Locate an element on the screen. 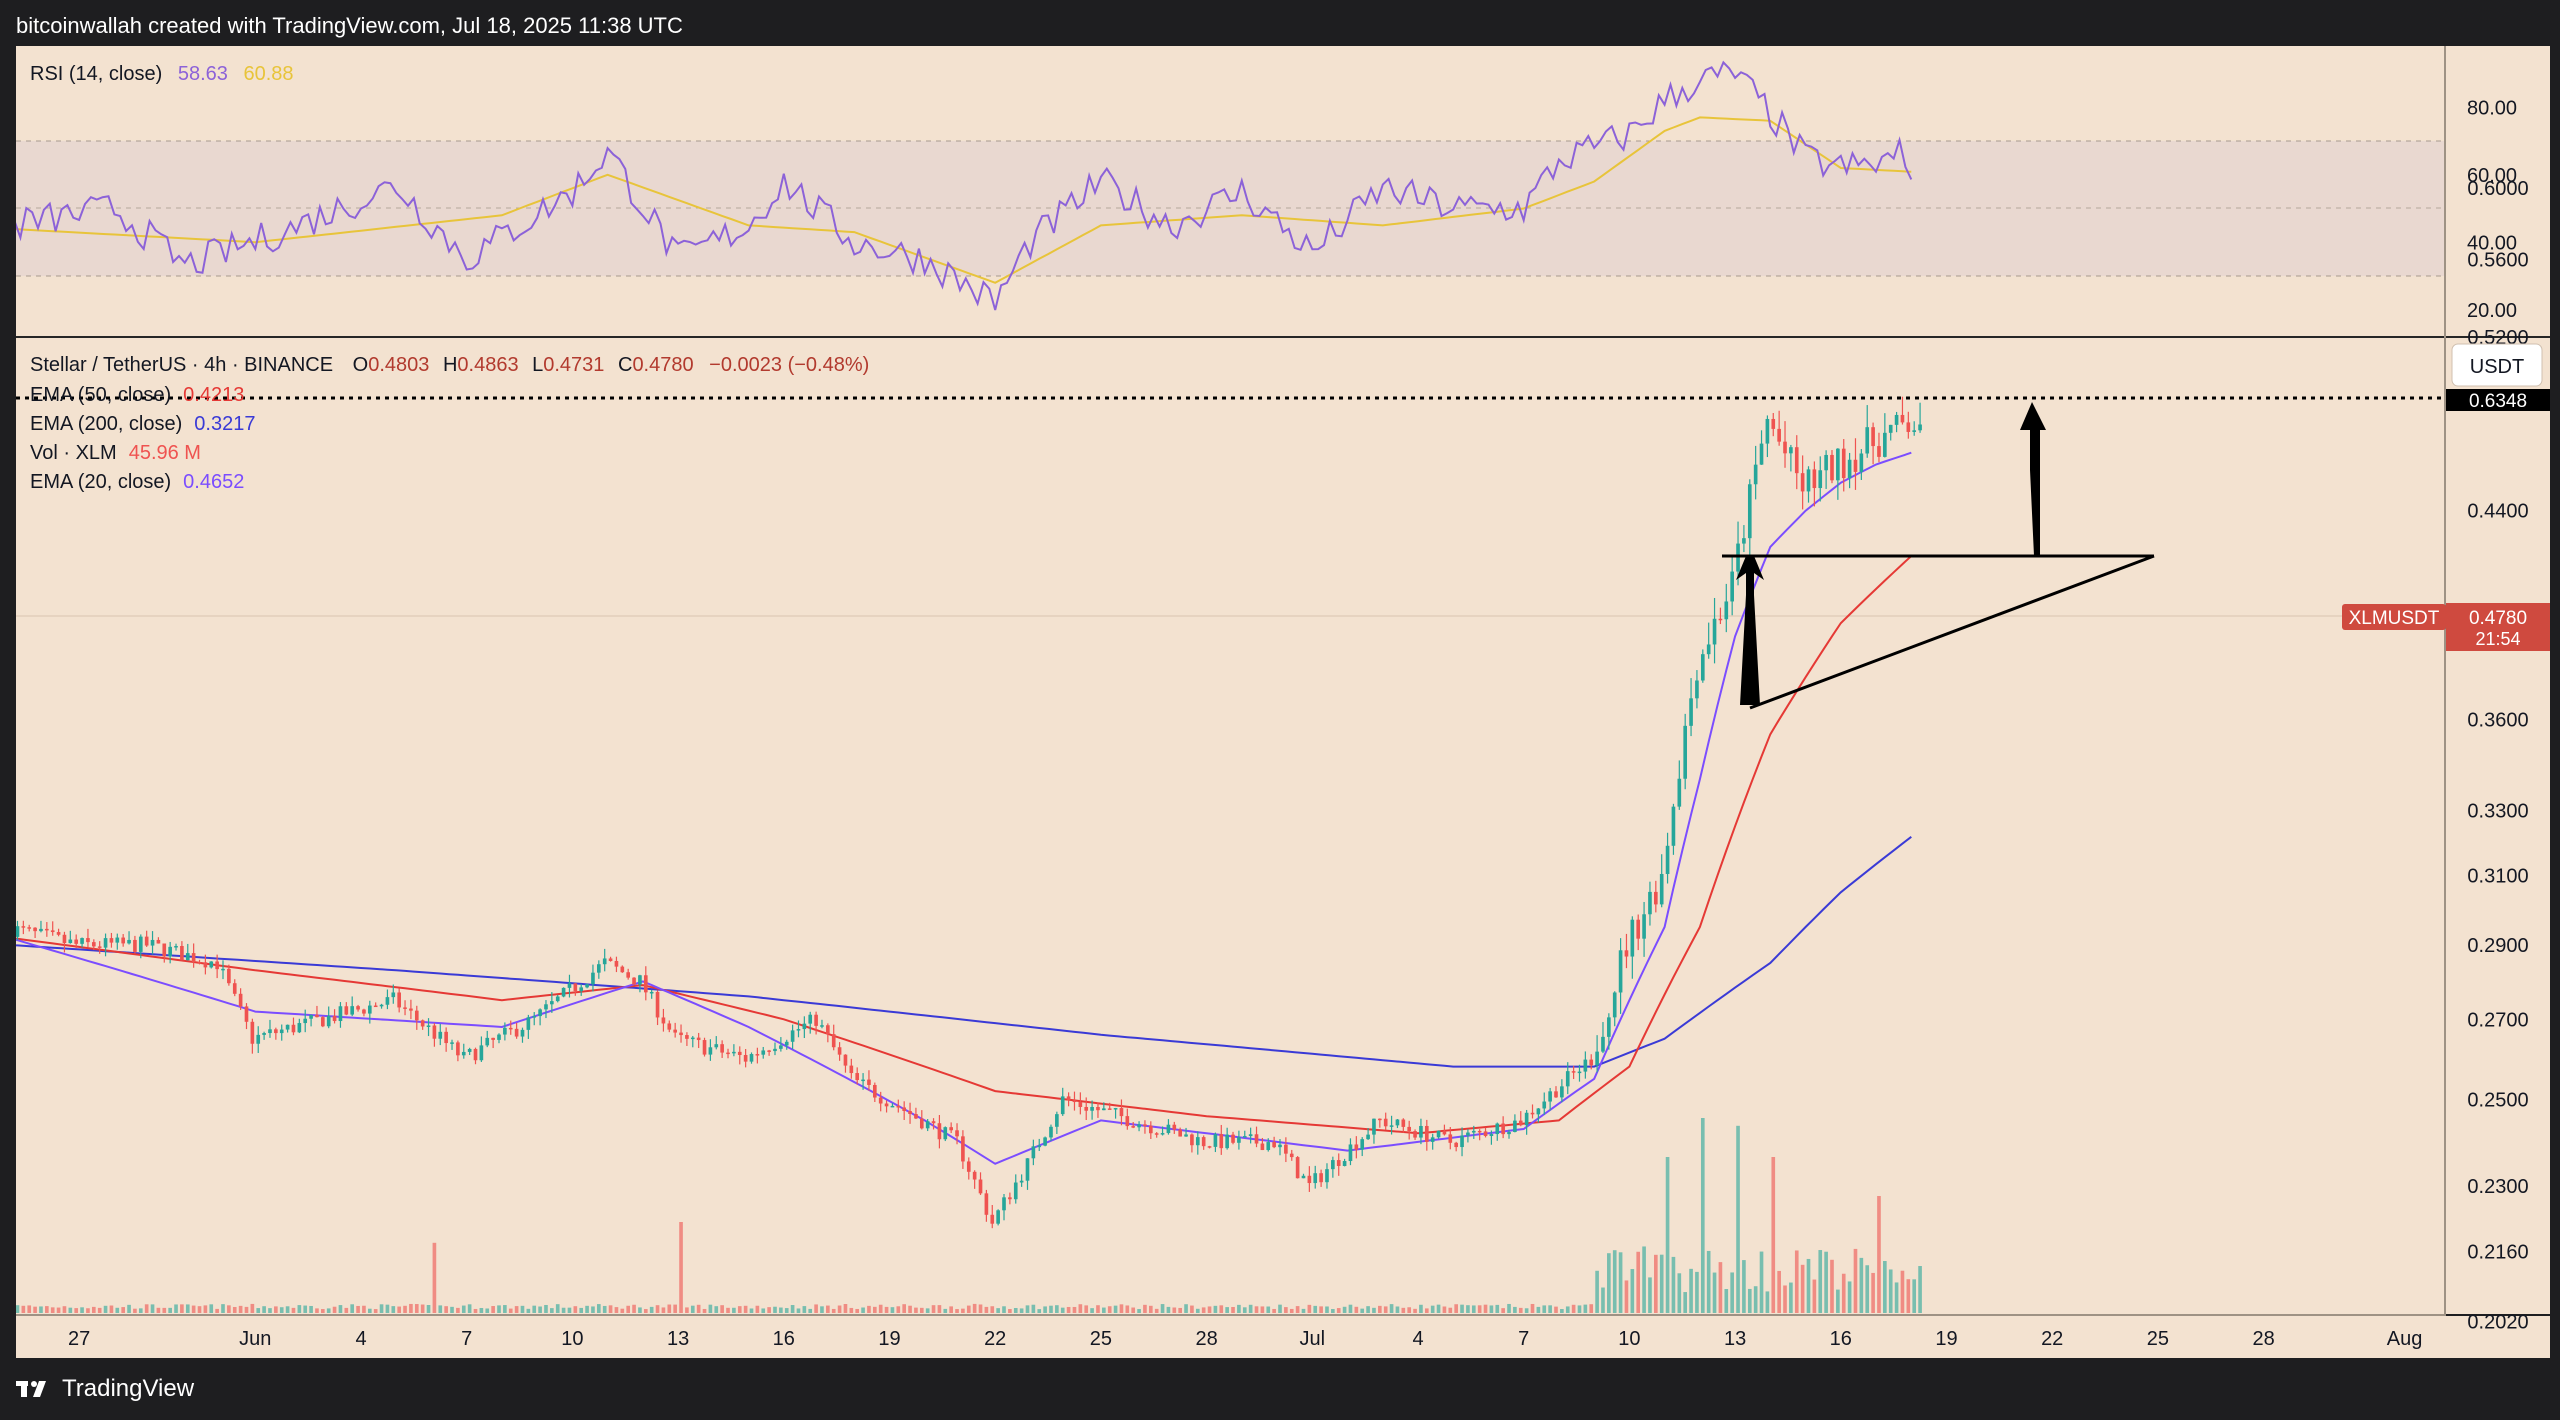 The width and height of the screenshot is (2560, 1420). triangle-support-line is located at coordinates (1952, 632).